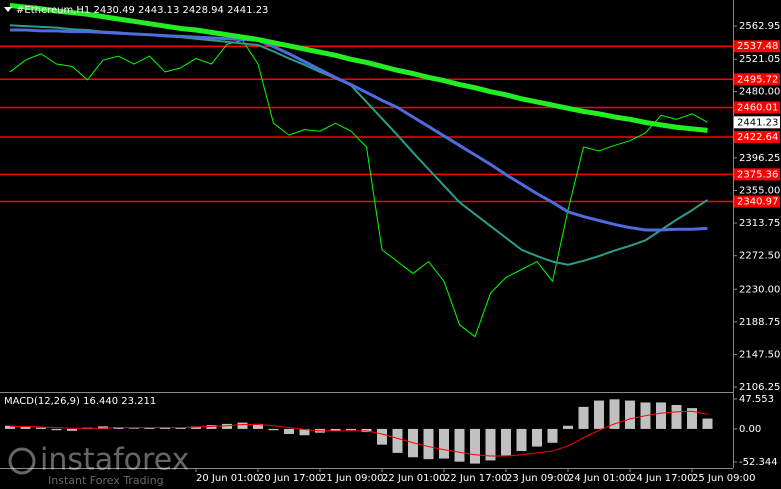 Image resolution: width=781 pixels, height=489 pixels. What do you see at coordinates (759, 158) in the screenshot?
I see `y-tick-label: 2396.25` at bounding box center [759, 158].